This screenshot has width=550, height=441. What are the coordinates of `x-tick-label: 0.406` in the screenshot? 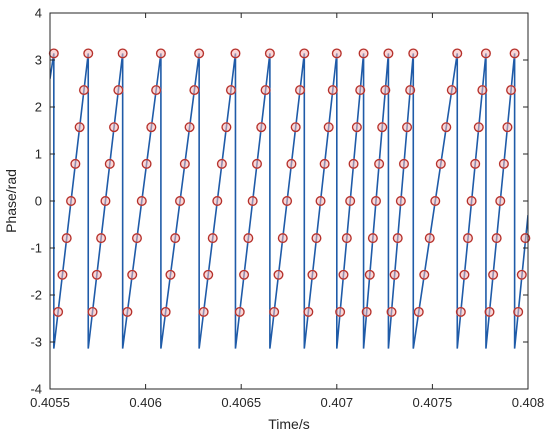 It's located at (145, 402).